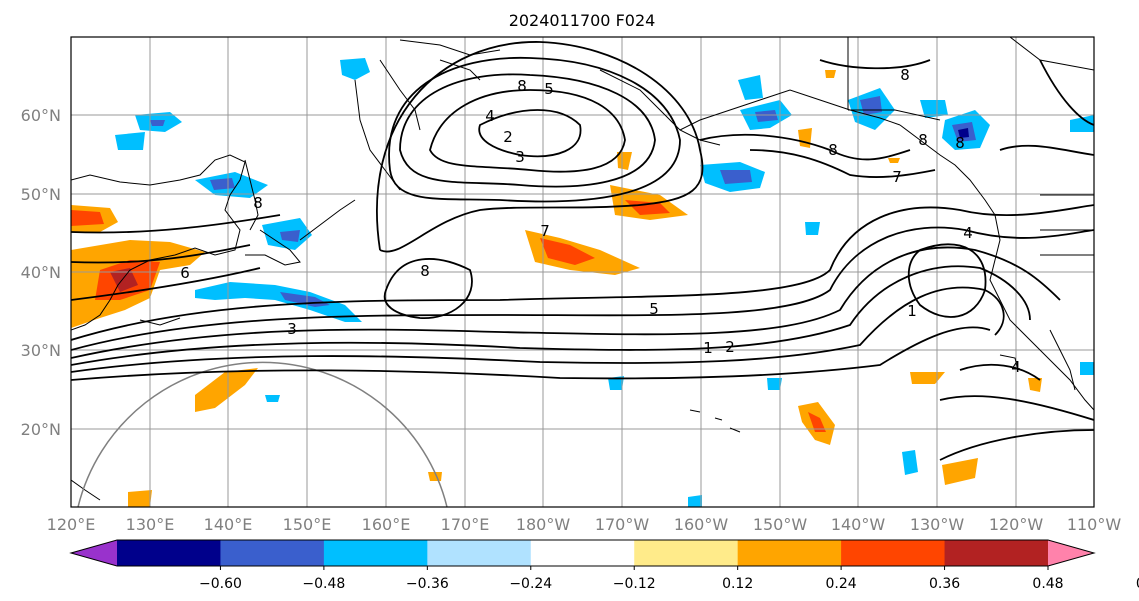 The image size is (1139, 601). Describe the element at coordinates (737, 584) in the screenshot. I see `colorbar-tick-label: 0.12` at that location.